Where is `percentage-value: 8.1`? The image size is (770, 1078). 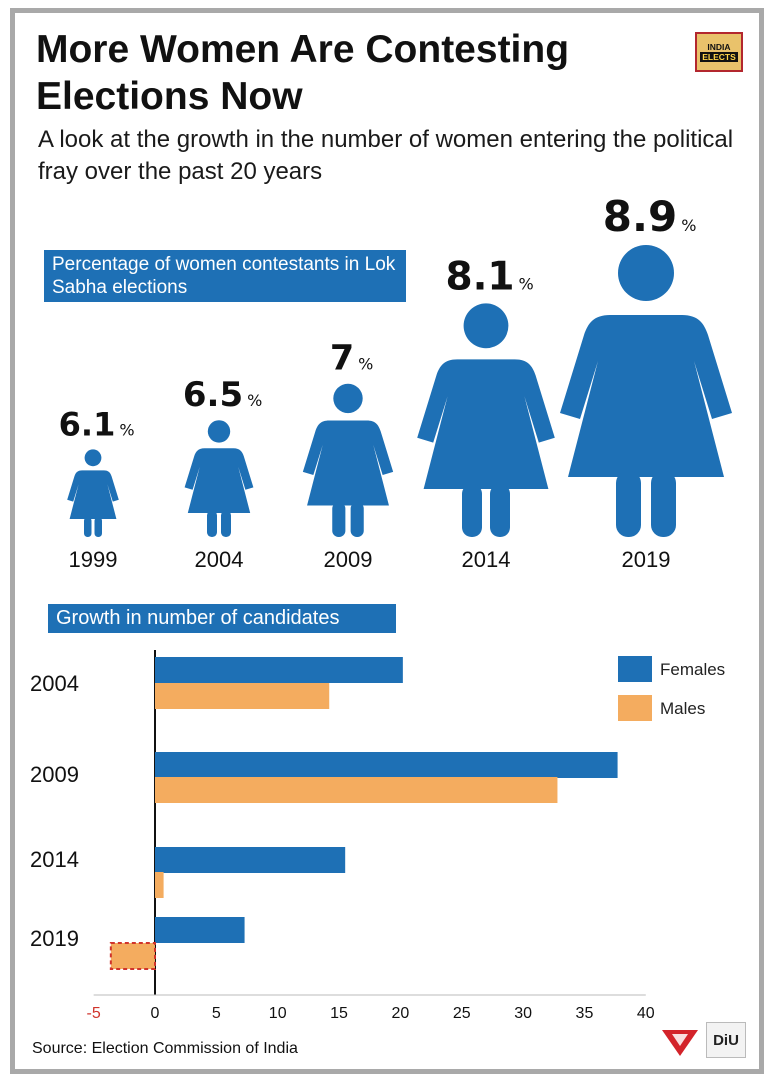 percentage-value: 8.1 is located at coordinates (479, 276).